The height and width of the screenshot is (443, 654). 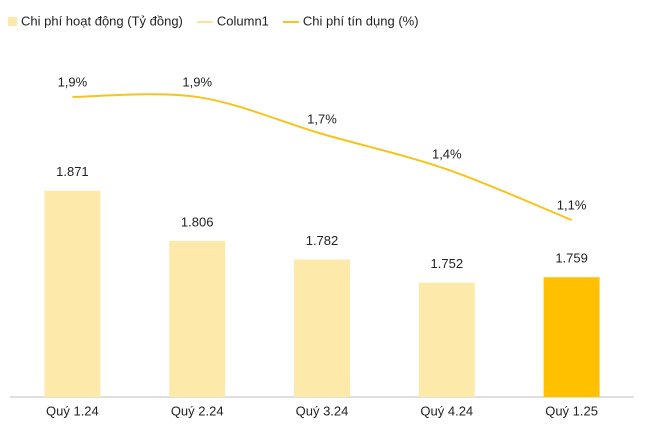 I want to click on legend-label: Column1, so click(x=243, y=20).